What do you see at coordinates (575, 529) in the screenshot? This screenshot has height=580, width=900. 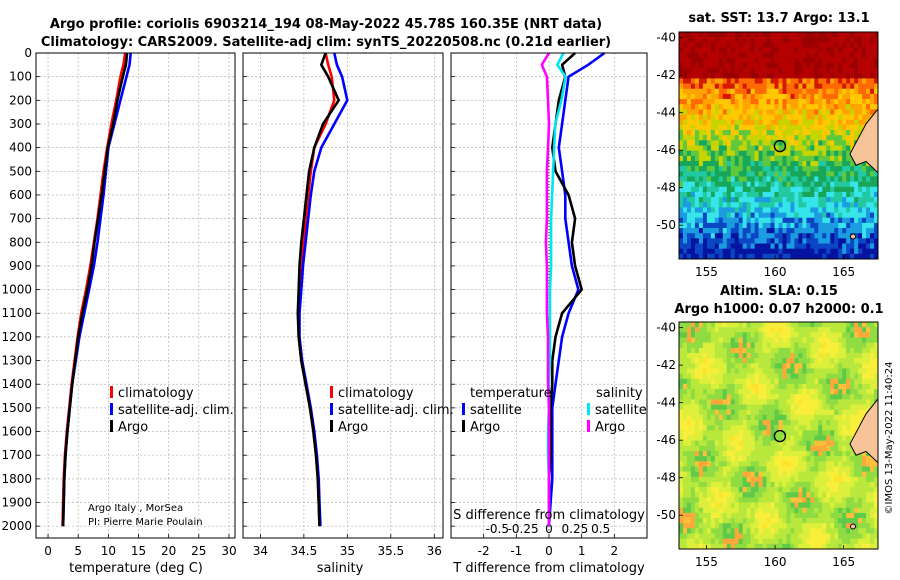 I see `top-tick-label: 0.25` at bounding box center [575, 529].